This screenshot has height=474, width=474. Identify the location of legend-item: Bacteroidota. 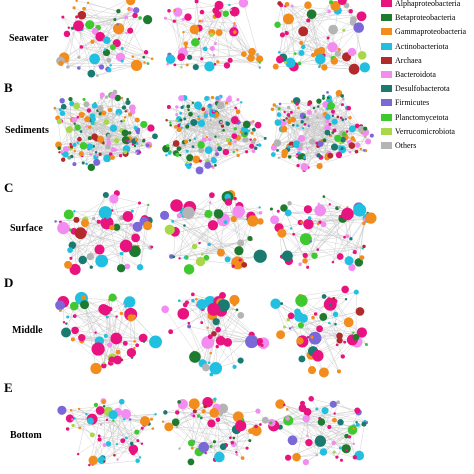
(427, 75).